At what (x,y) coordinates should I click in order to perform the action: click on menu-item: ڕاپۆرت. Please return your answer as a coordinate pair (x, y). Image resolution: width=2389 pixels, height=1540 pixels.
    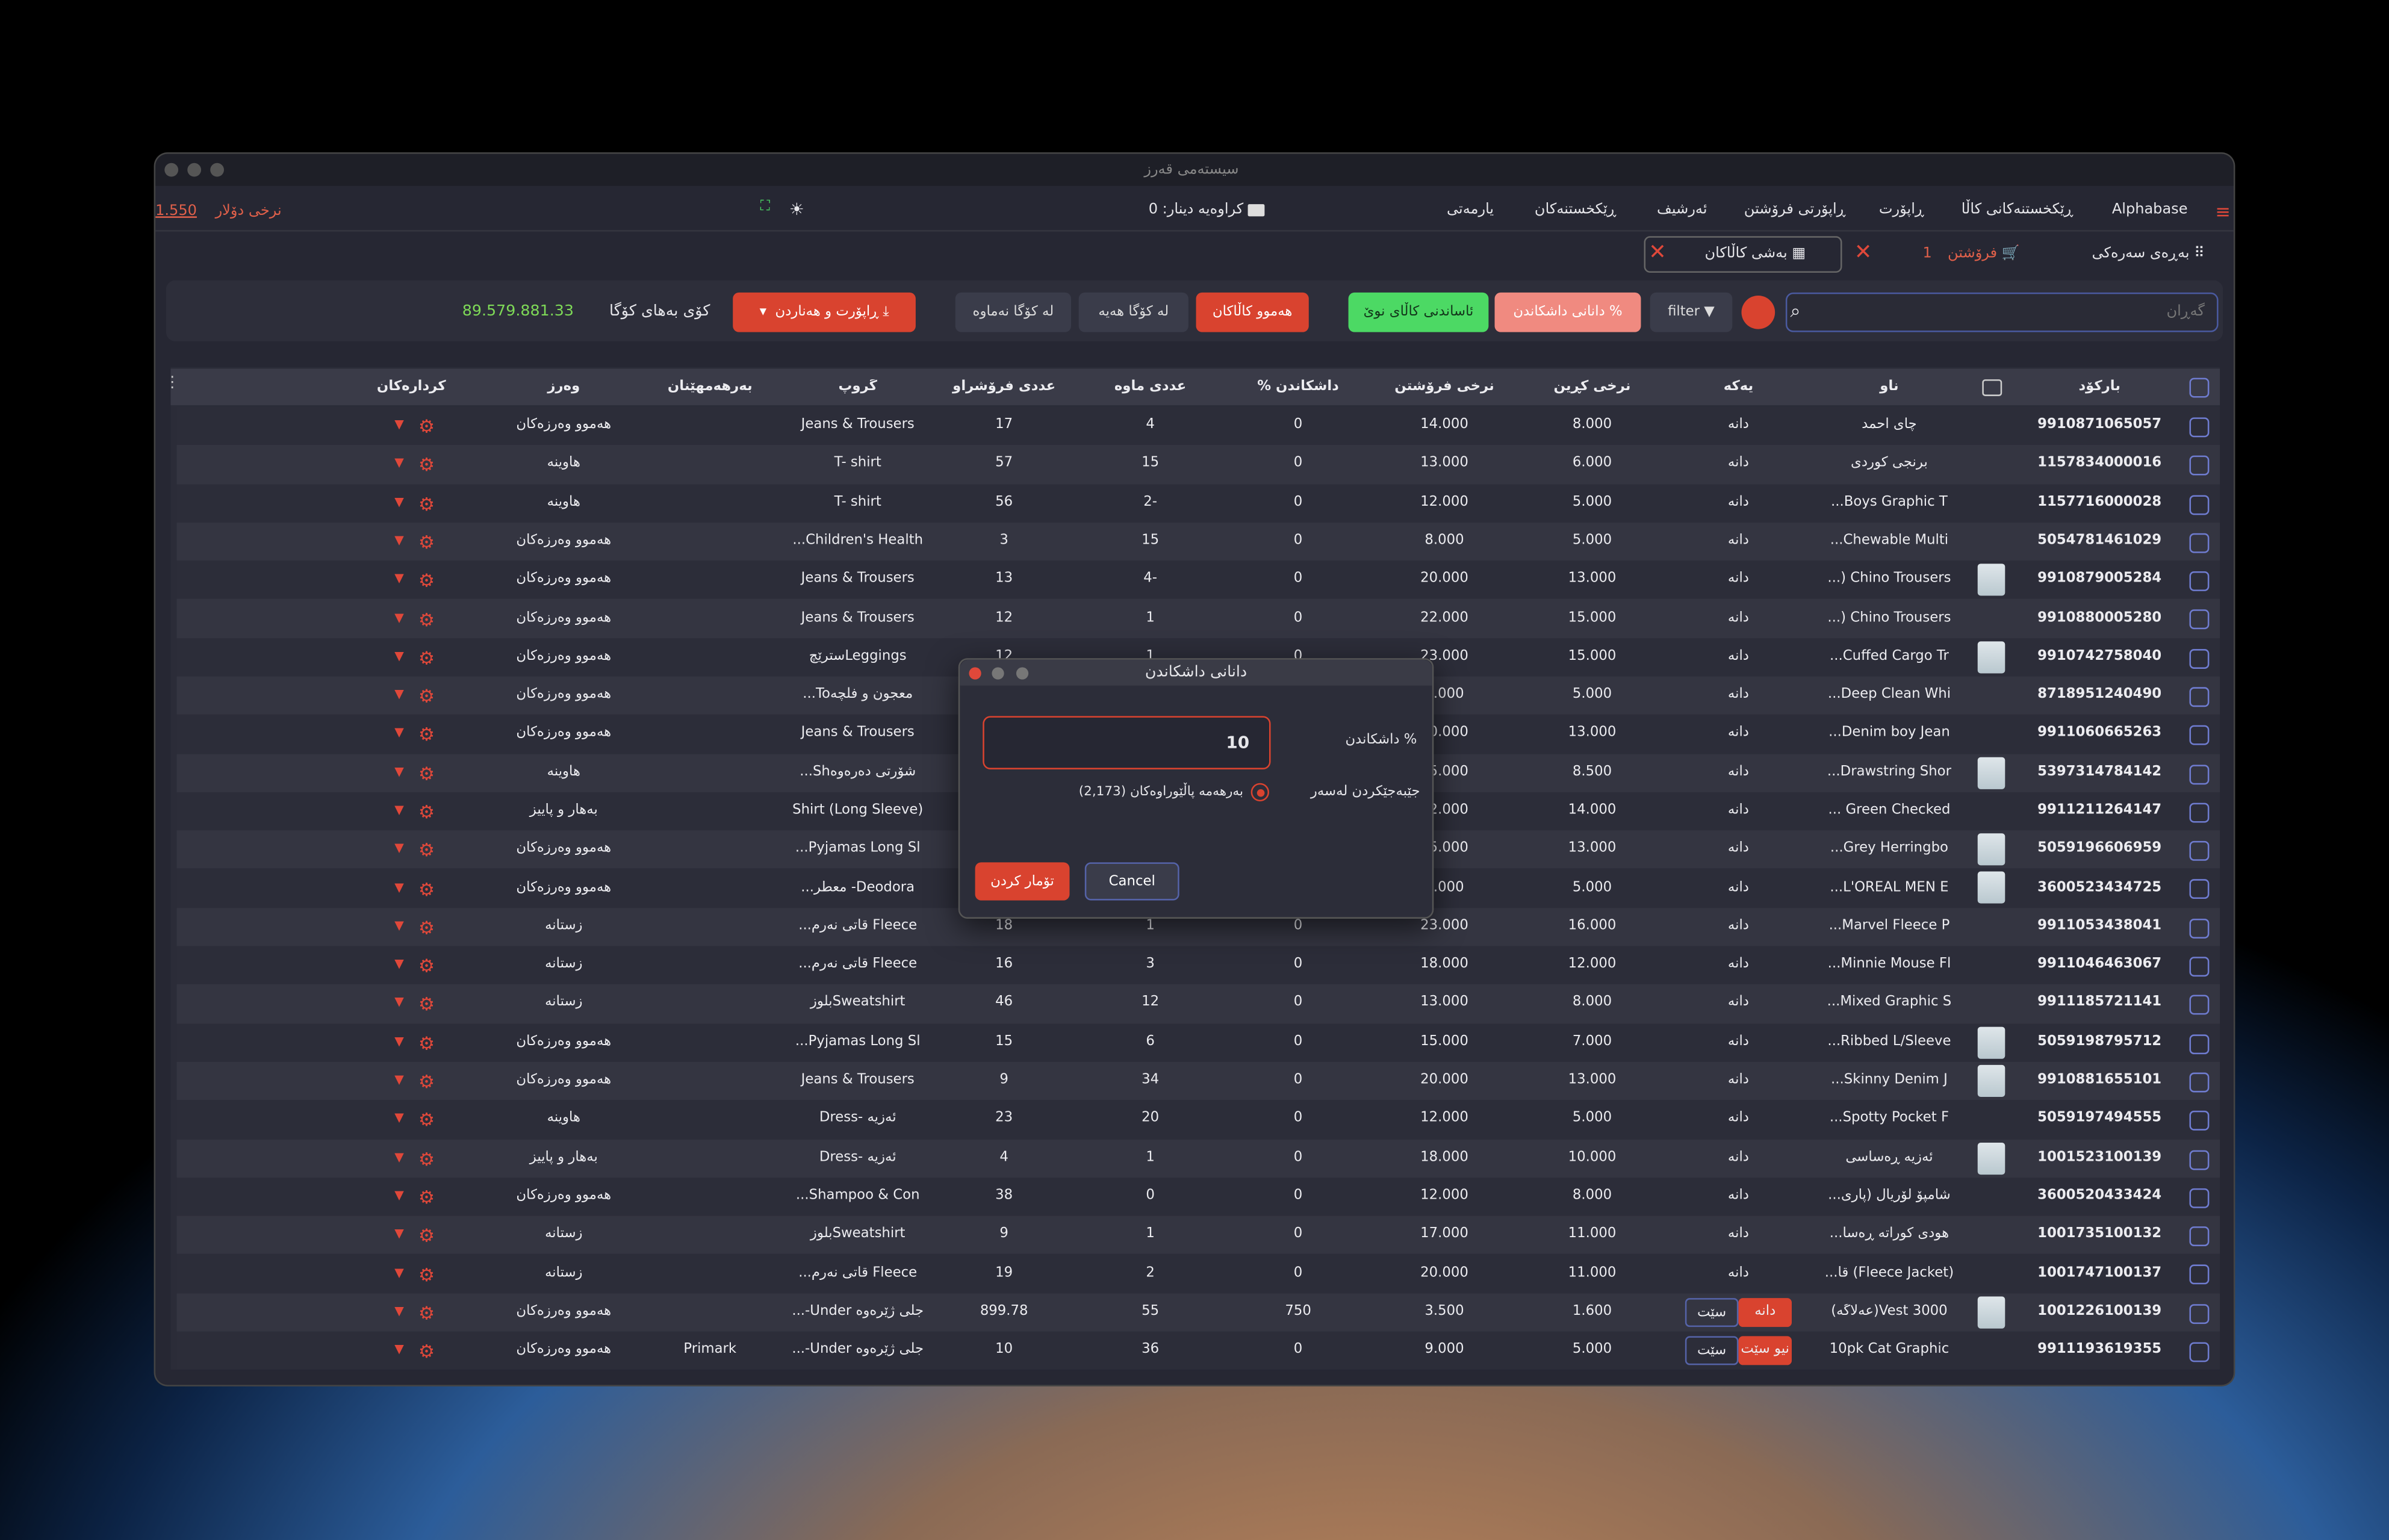
    Looking at the image, I should click on (1901, 210).